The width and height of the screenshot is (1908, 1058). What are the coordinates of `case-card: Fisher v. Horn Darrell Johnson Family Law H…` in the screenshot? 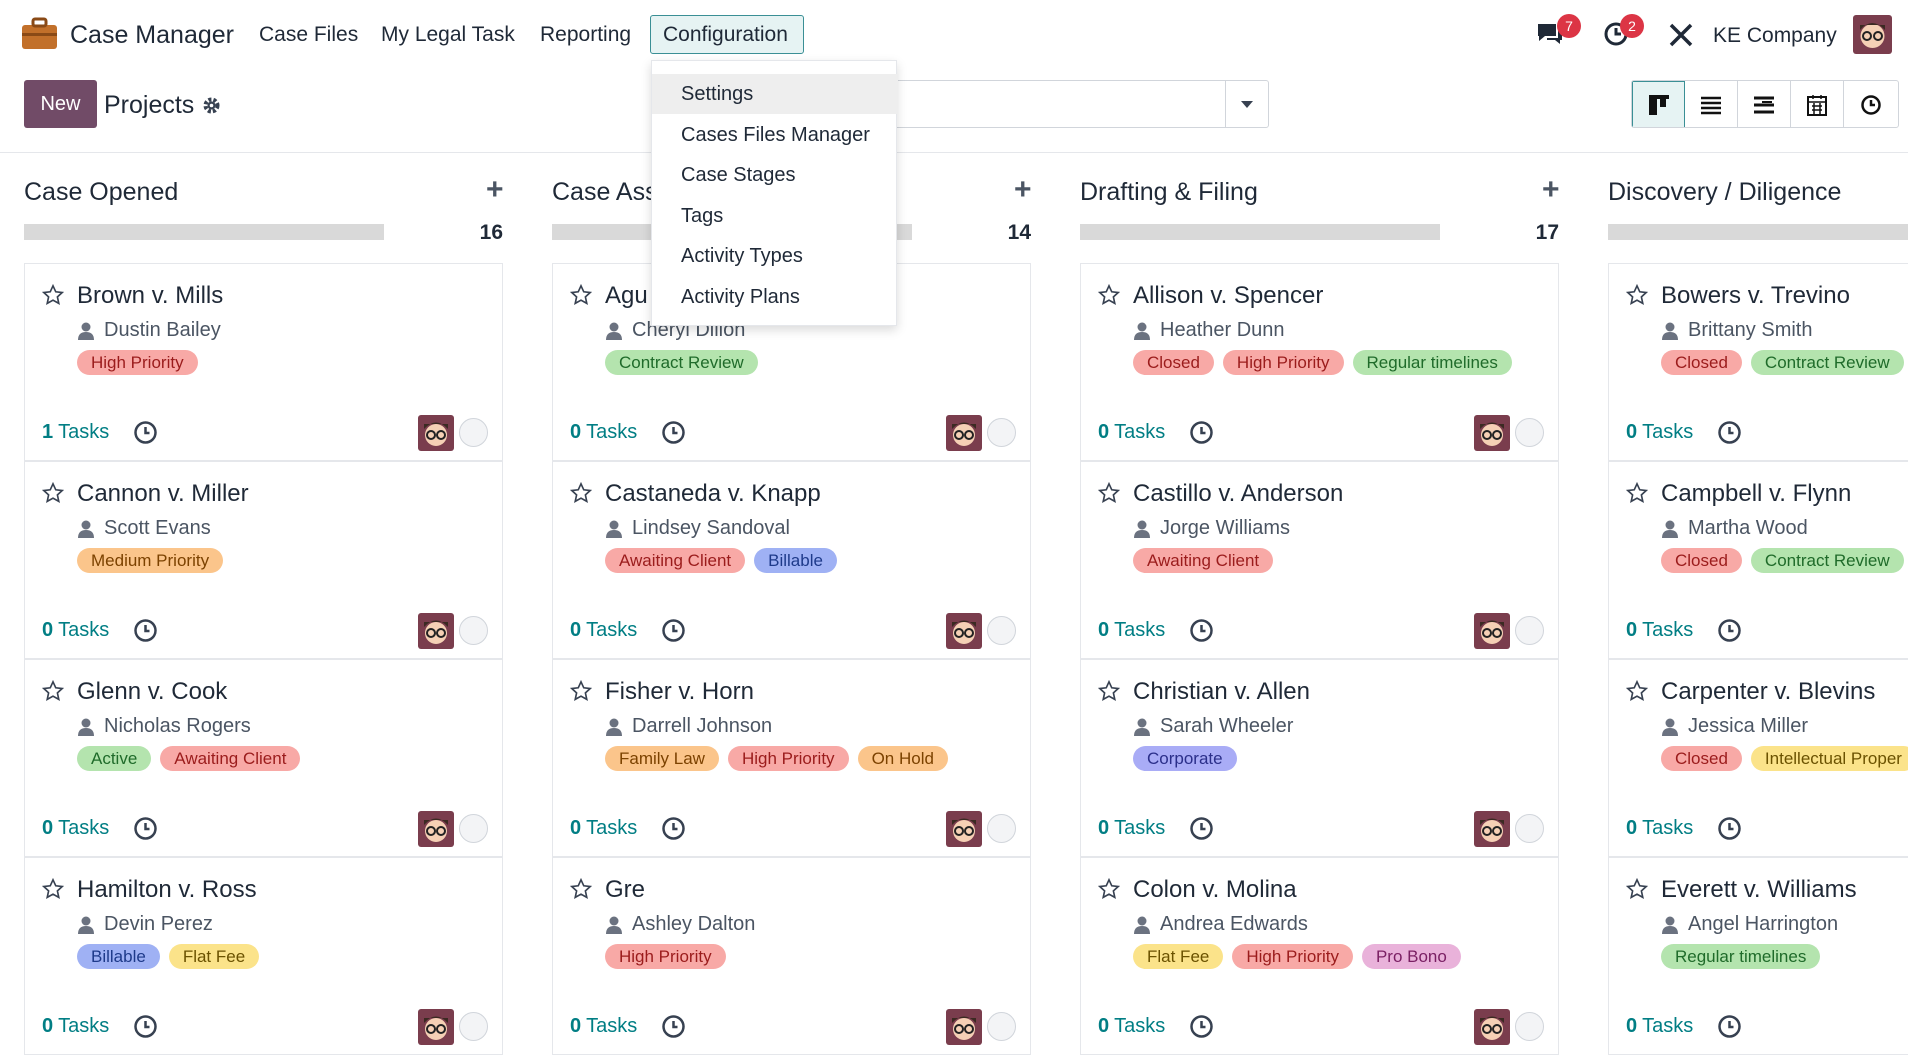 It's located at (791, 758).